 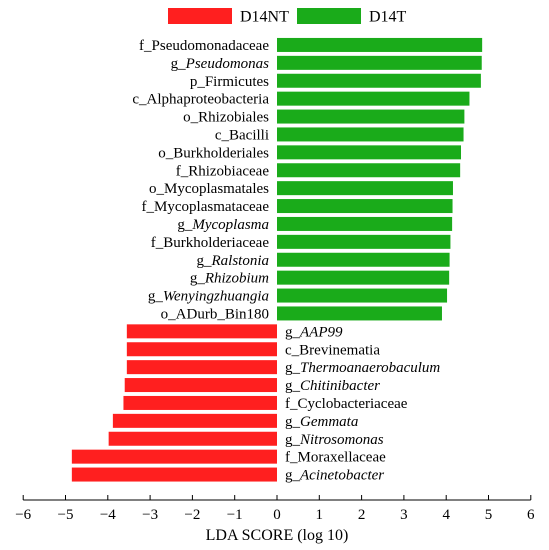 What do you see at coordinates (108, 515) in the screenshot?
I see `x-tick-label: −4` at bounding box center [108, 515].